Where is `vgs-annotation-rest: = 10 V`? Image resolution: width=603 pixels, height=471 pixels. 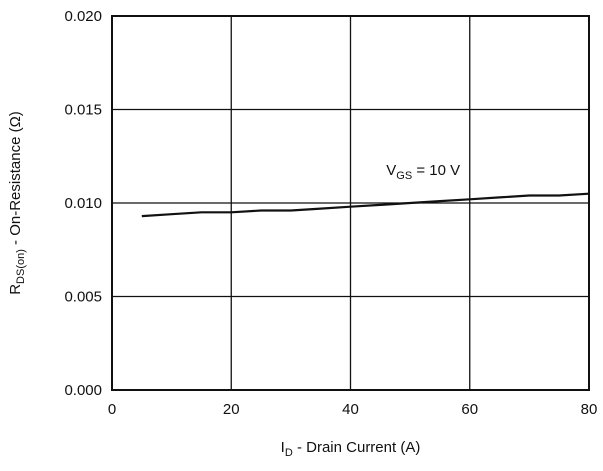
vgs-annotation-rest: = 10 V is located at coordinates (436, 170).